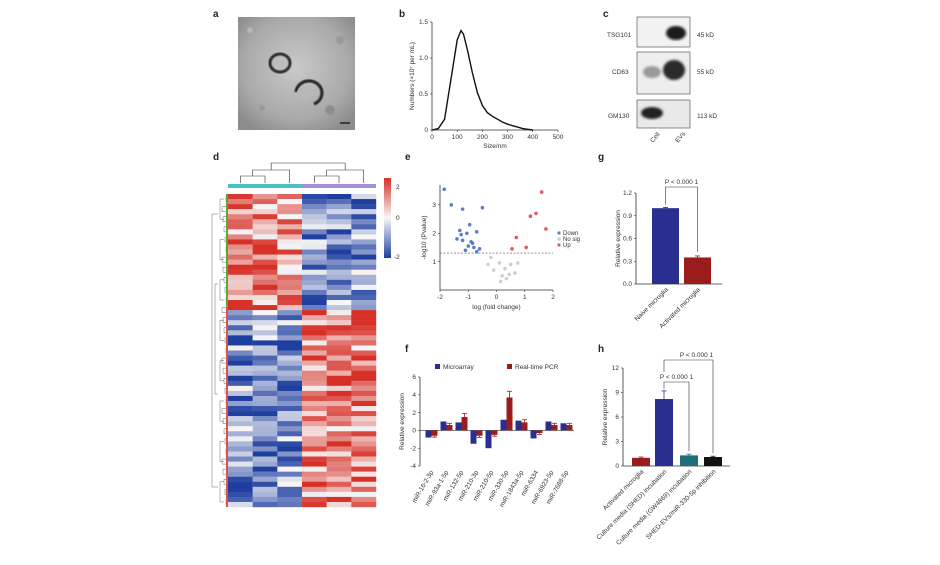  What do you see at coordinates (627, 216) in the screenshot?
I see `y-tick-label: 0.9` at bounding box center [627, 216].